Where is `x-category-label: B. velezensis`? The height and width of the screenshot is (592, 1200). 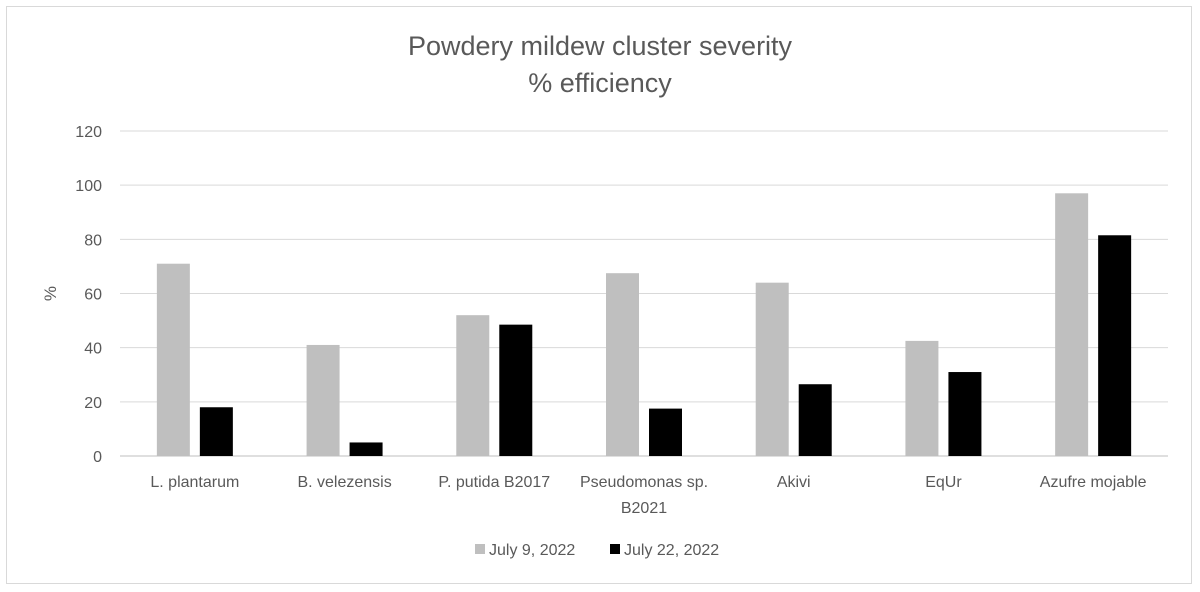 x-category-label: B. velezensis is located at coordinates (344, 482).